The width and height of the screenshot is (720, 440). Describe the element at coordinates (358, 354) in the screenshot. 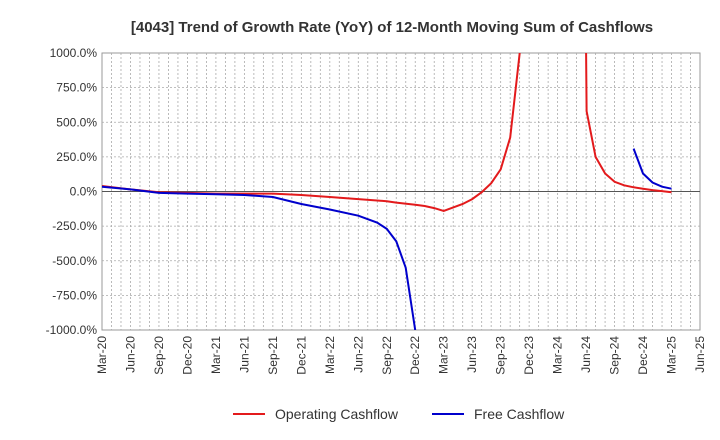

I see `x-tick-label: Jun-22` at that location.